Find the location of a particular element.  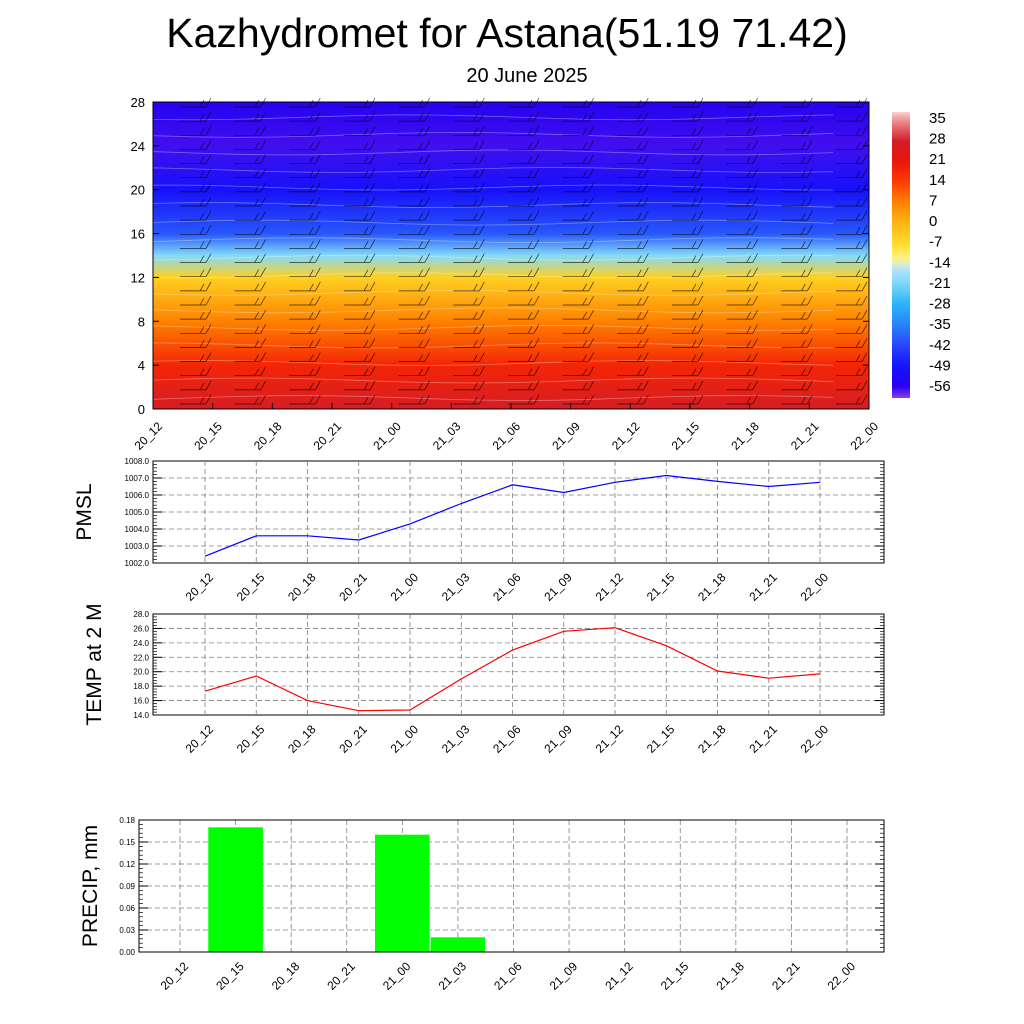

heatmap-ytick-label: 0 is located at coordinates (141, 409).